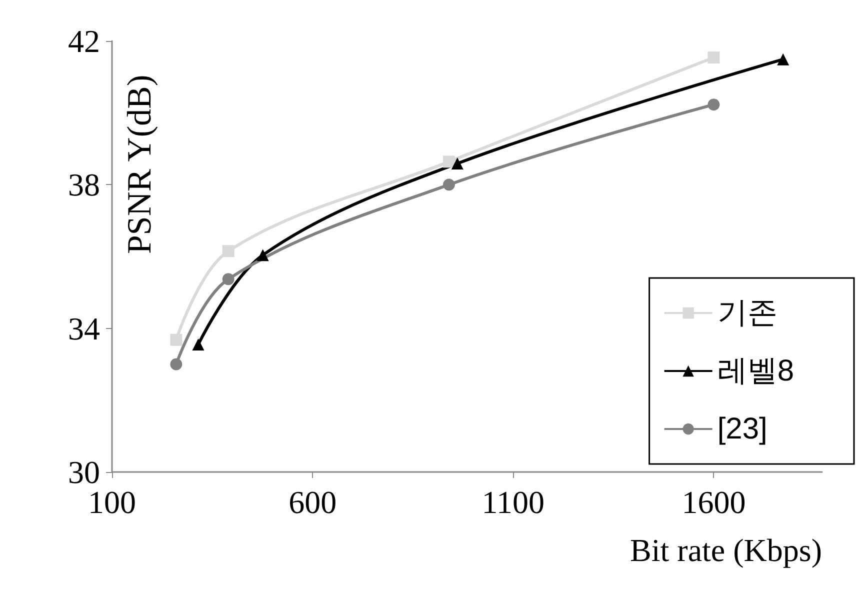 This screenshot has height=599, width=865. What do you see at coordinates (312, 502) in the screenshot?
I see `x-tick-label: 600` at bounding box center [312, 502].